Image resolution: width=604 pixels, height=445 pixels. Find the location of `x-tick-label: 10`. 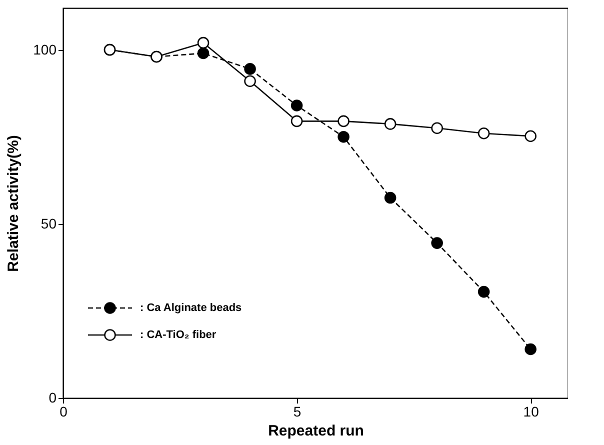

x-tick-label: 10 is located at coordinates (531, 412).